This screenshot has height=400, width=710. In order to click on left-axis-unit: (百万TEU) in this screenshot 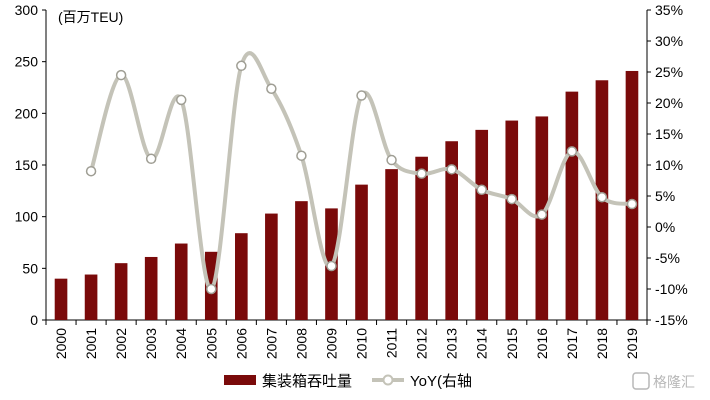, I will do `click(90, 17)`.